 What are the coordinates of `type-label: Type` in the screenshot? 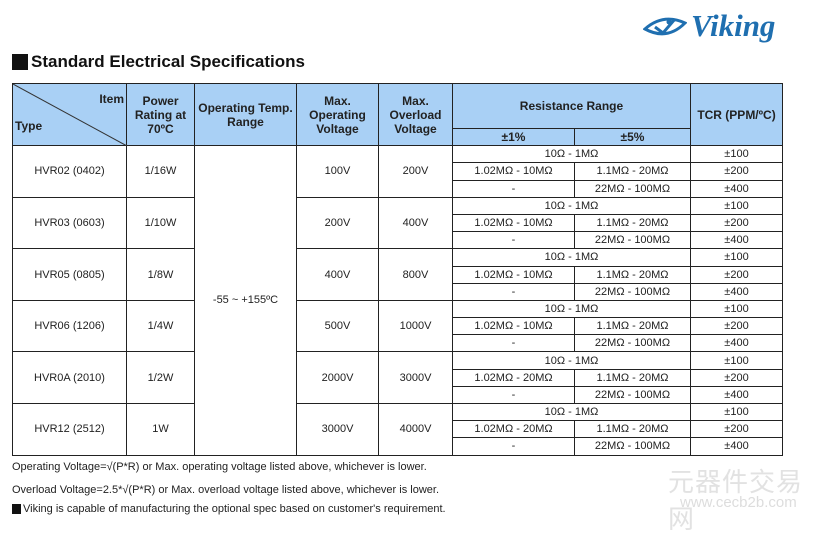 It's located at (29, 126).